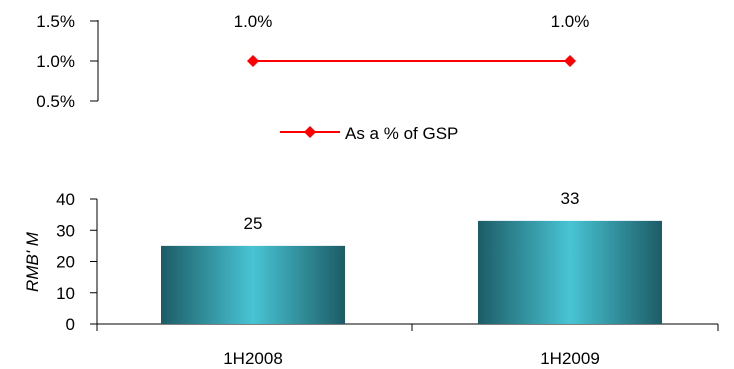 The image size is (734, 369). Describe the element at coordinates (65, 262) in the screenshot. I see `bar-chart-y-tick-label: 20` at that location.